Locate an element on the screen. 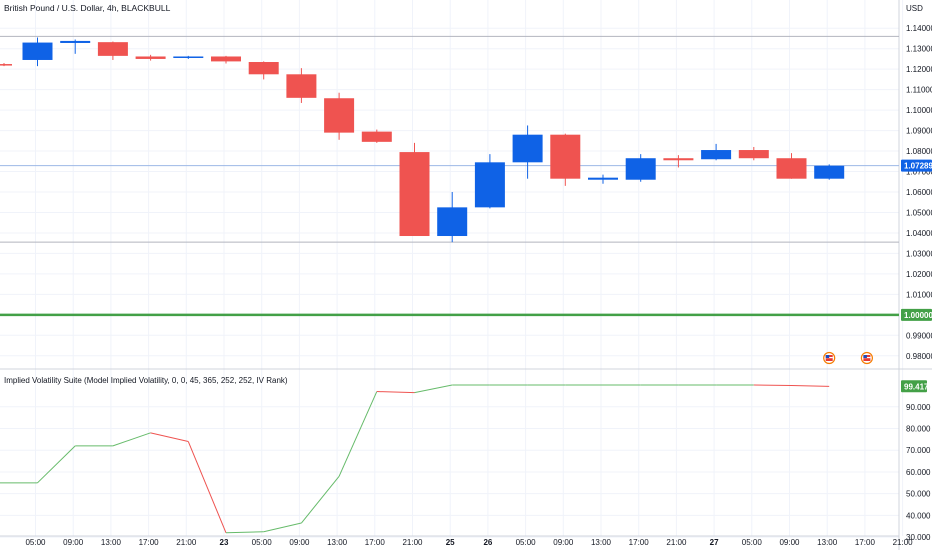  price-tick-label: 1.12000 is located at coordinates (919, 69).